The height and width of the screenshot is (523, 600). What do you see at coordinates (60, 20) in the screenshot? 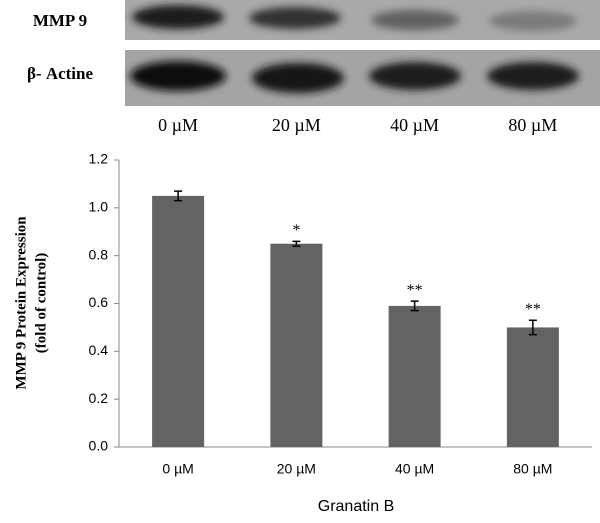
I see `blot-row-label: MMP 9` at bounding box center [60, 20].